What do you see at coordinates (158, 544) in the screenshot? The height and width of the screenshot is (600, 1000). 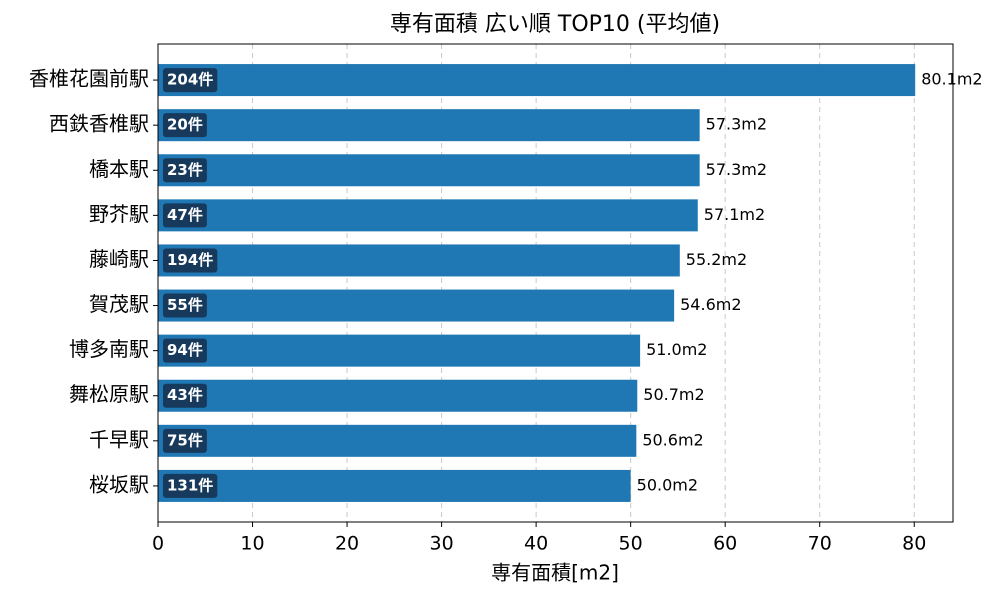 I see `x-tick-label: 0` at bounding box center [158, 544].